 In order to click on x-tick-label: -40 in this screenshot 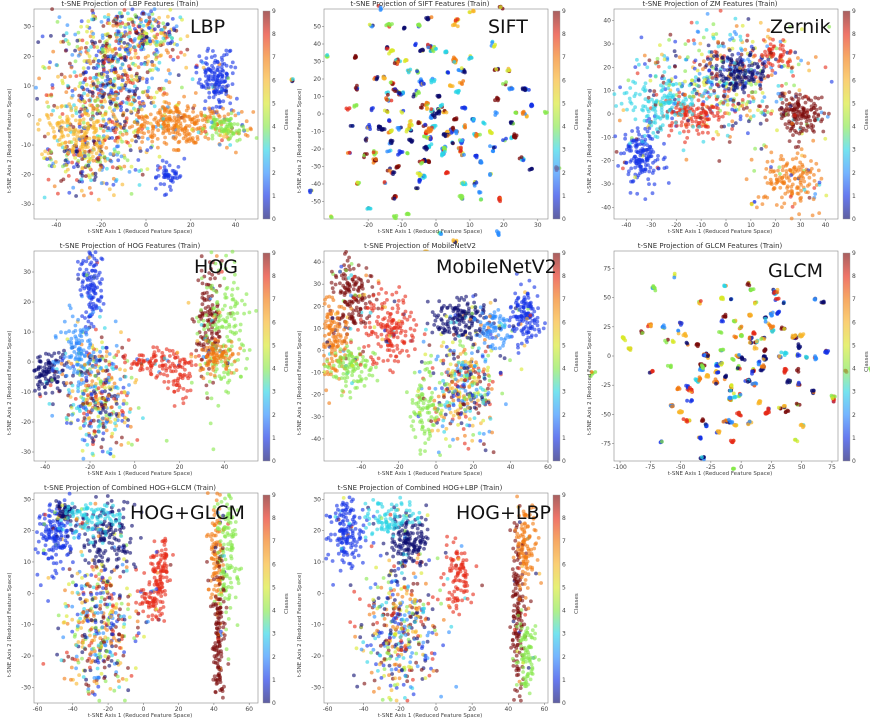, I will do `click(627, 225)`.